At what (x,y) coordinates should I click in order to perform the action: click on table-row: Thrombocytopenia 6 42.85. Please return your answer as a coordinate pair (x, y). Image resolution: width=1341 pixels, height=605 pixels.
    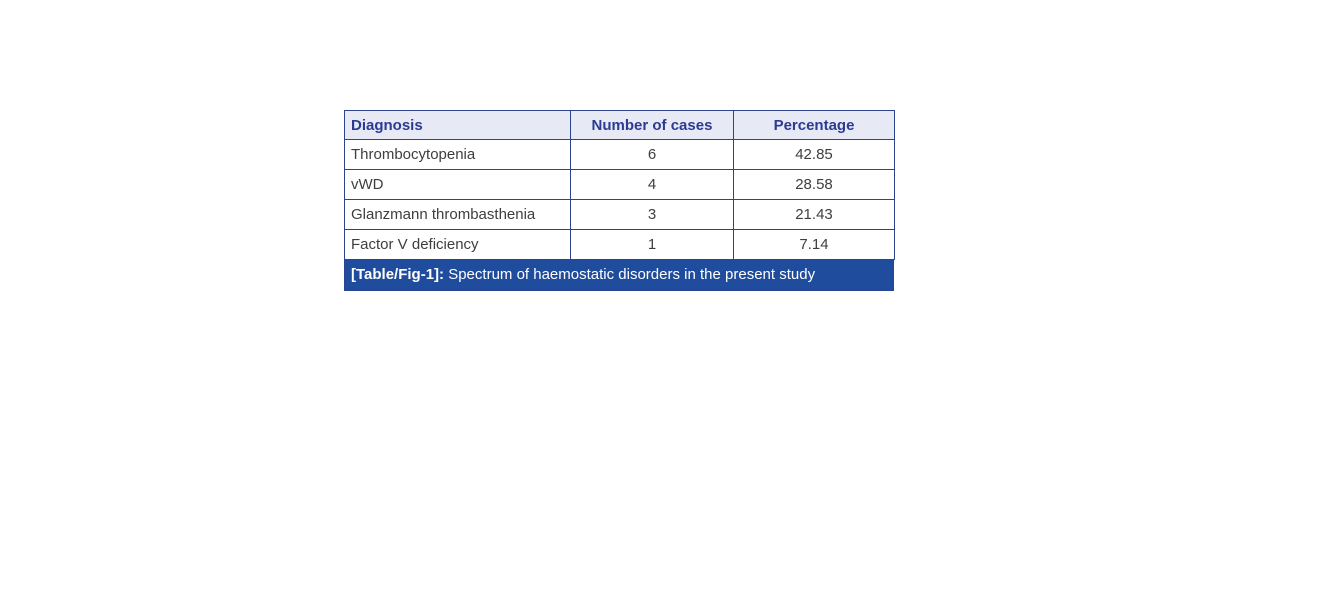
    Looking at the image, I should click on (619, 154).